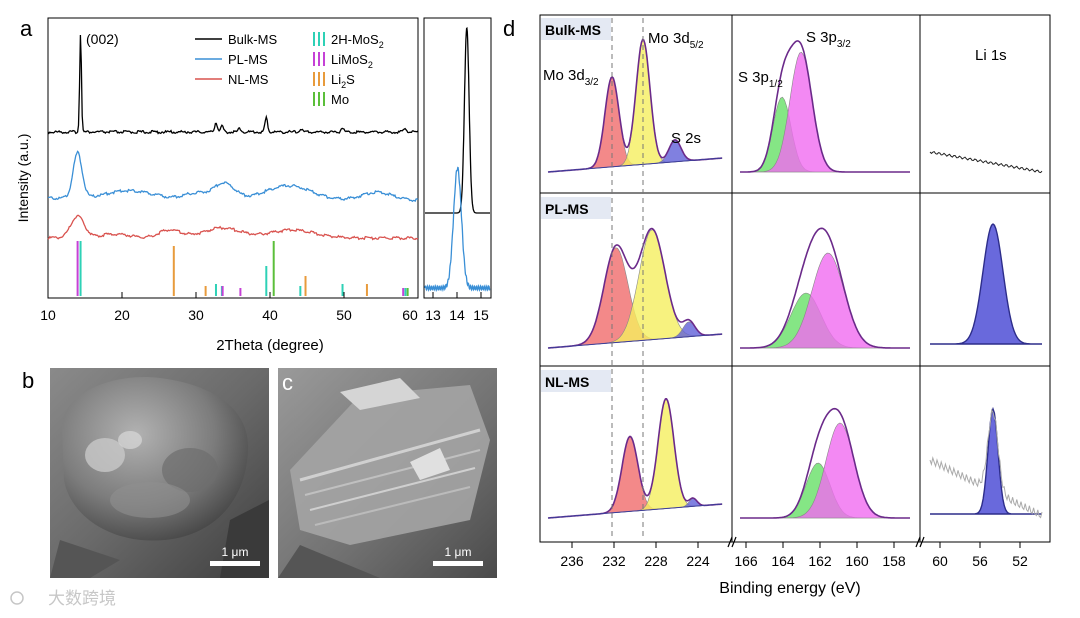 This screenshot has height=618, width=1080. I want to click on xps-s-envelope-r0, so click(825, 106).